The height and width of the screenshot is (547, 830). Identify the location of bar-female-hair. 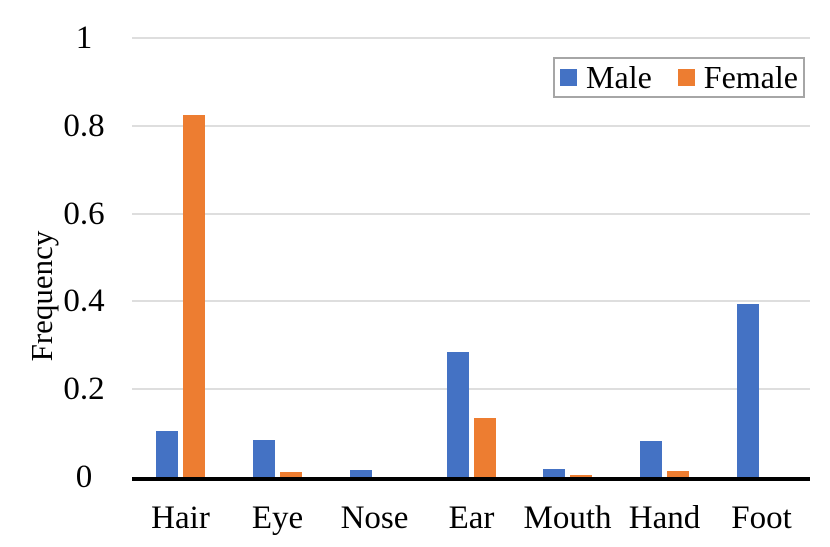
(194, 296).